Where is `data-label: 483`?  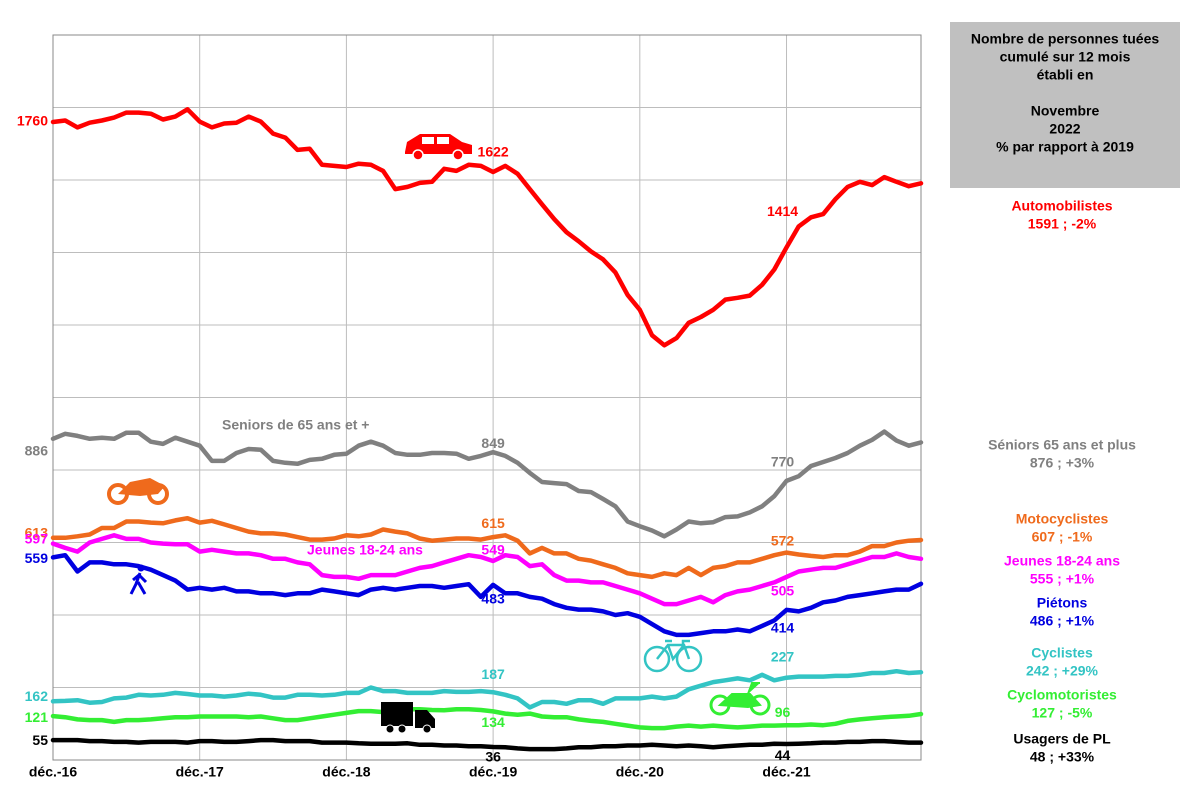
data-label: 483 is located at coordinates (493, 599).